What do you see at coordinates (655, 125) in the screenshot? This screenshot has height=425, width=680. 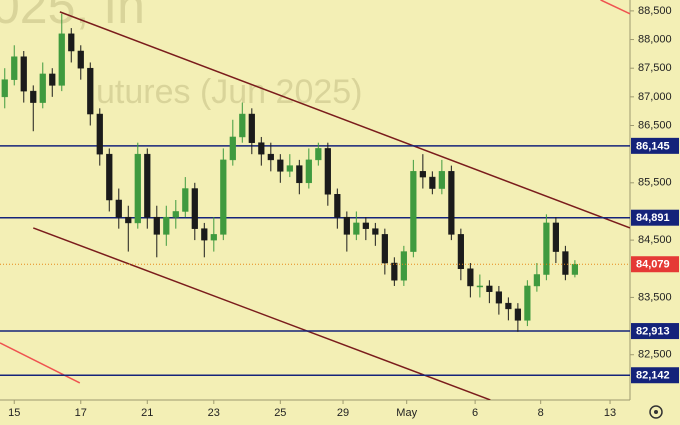 I see `y-tick-label: 86,500` at bounding box center [655, 125].